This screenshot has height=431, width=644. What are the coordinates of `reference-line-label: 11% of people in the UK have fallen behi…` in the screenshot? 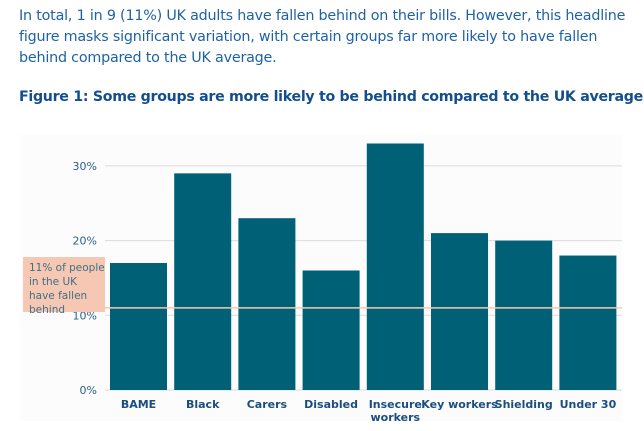 It's located at (64, 286).